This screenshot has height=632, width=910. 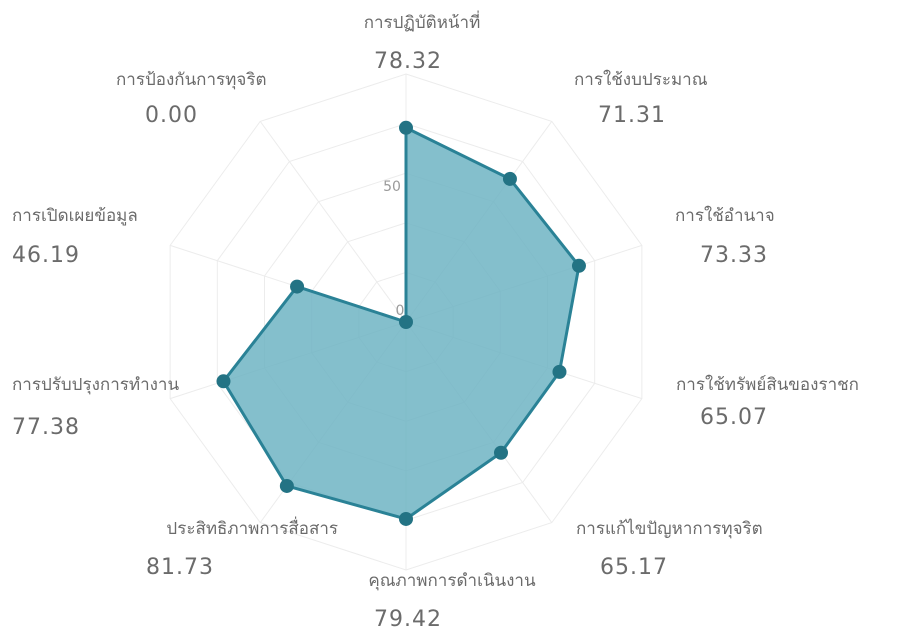 What do you see at coordinates (46, 427) in the screenshot?
I see `value-label: 77.38` at bounding box center [46, 427].